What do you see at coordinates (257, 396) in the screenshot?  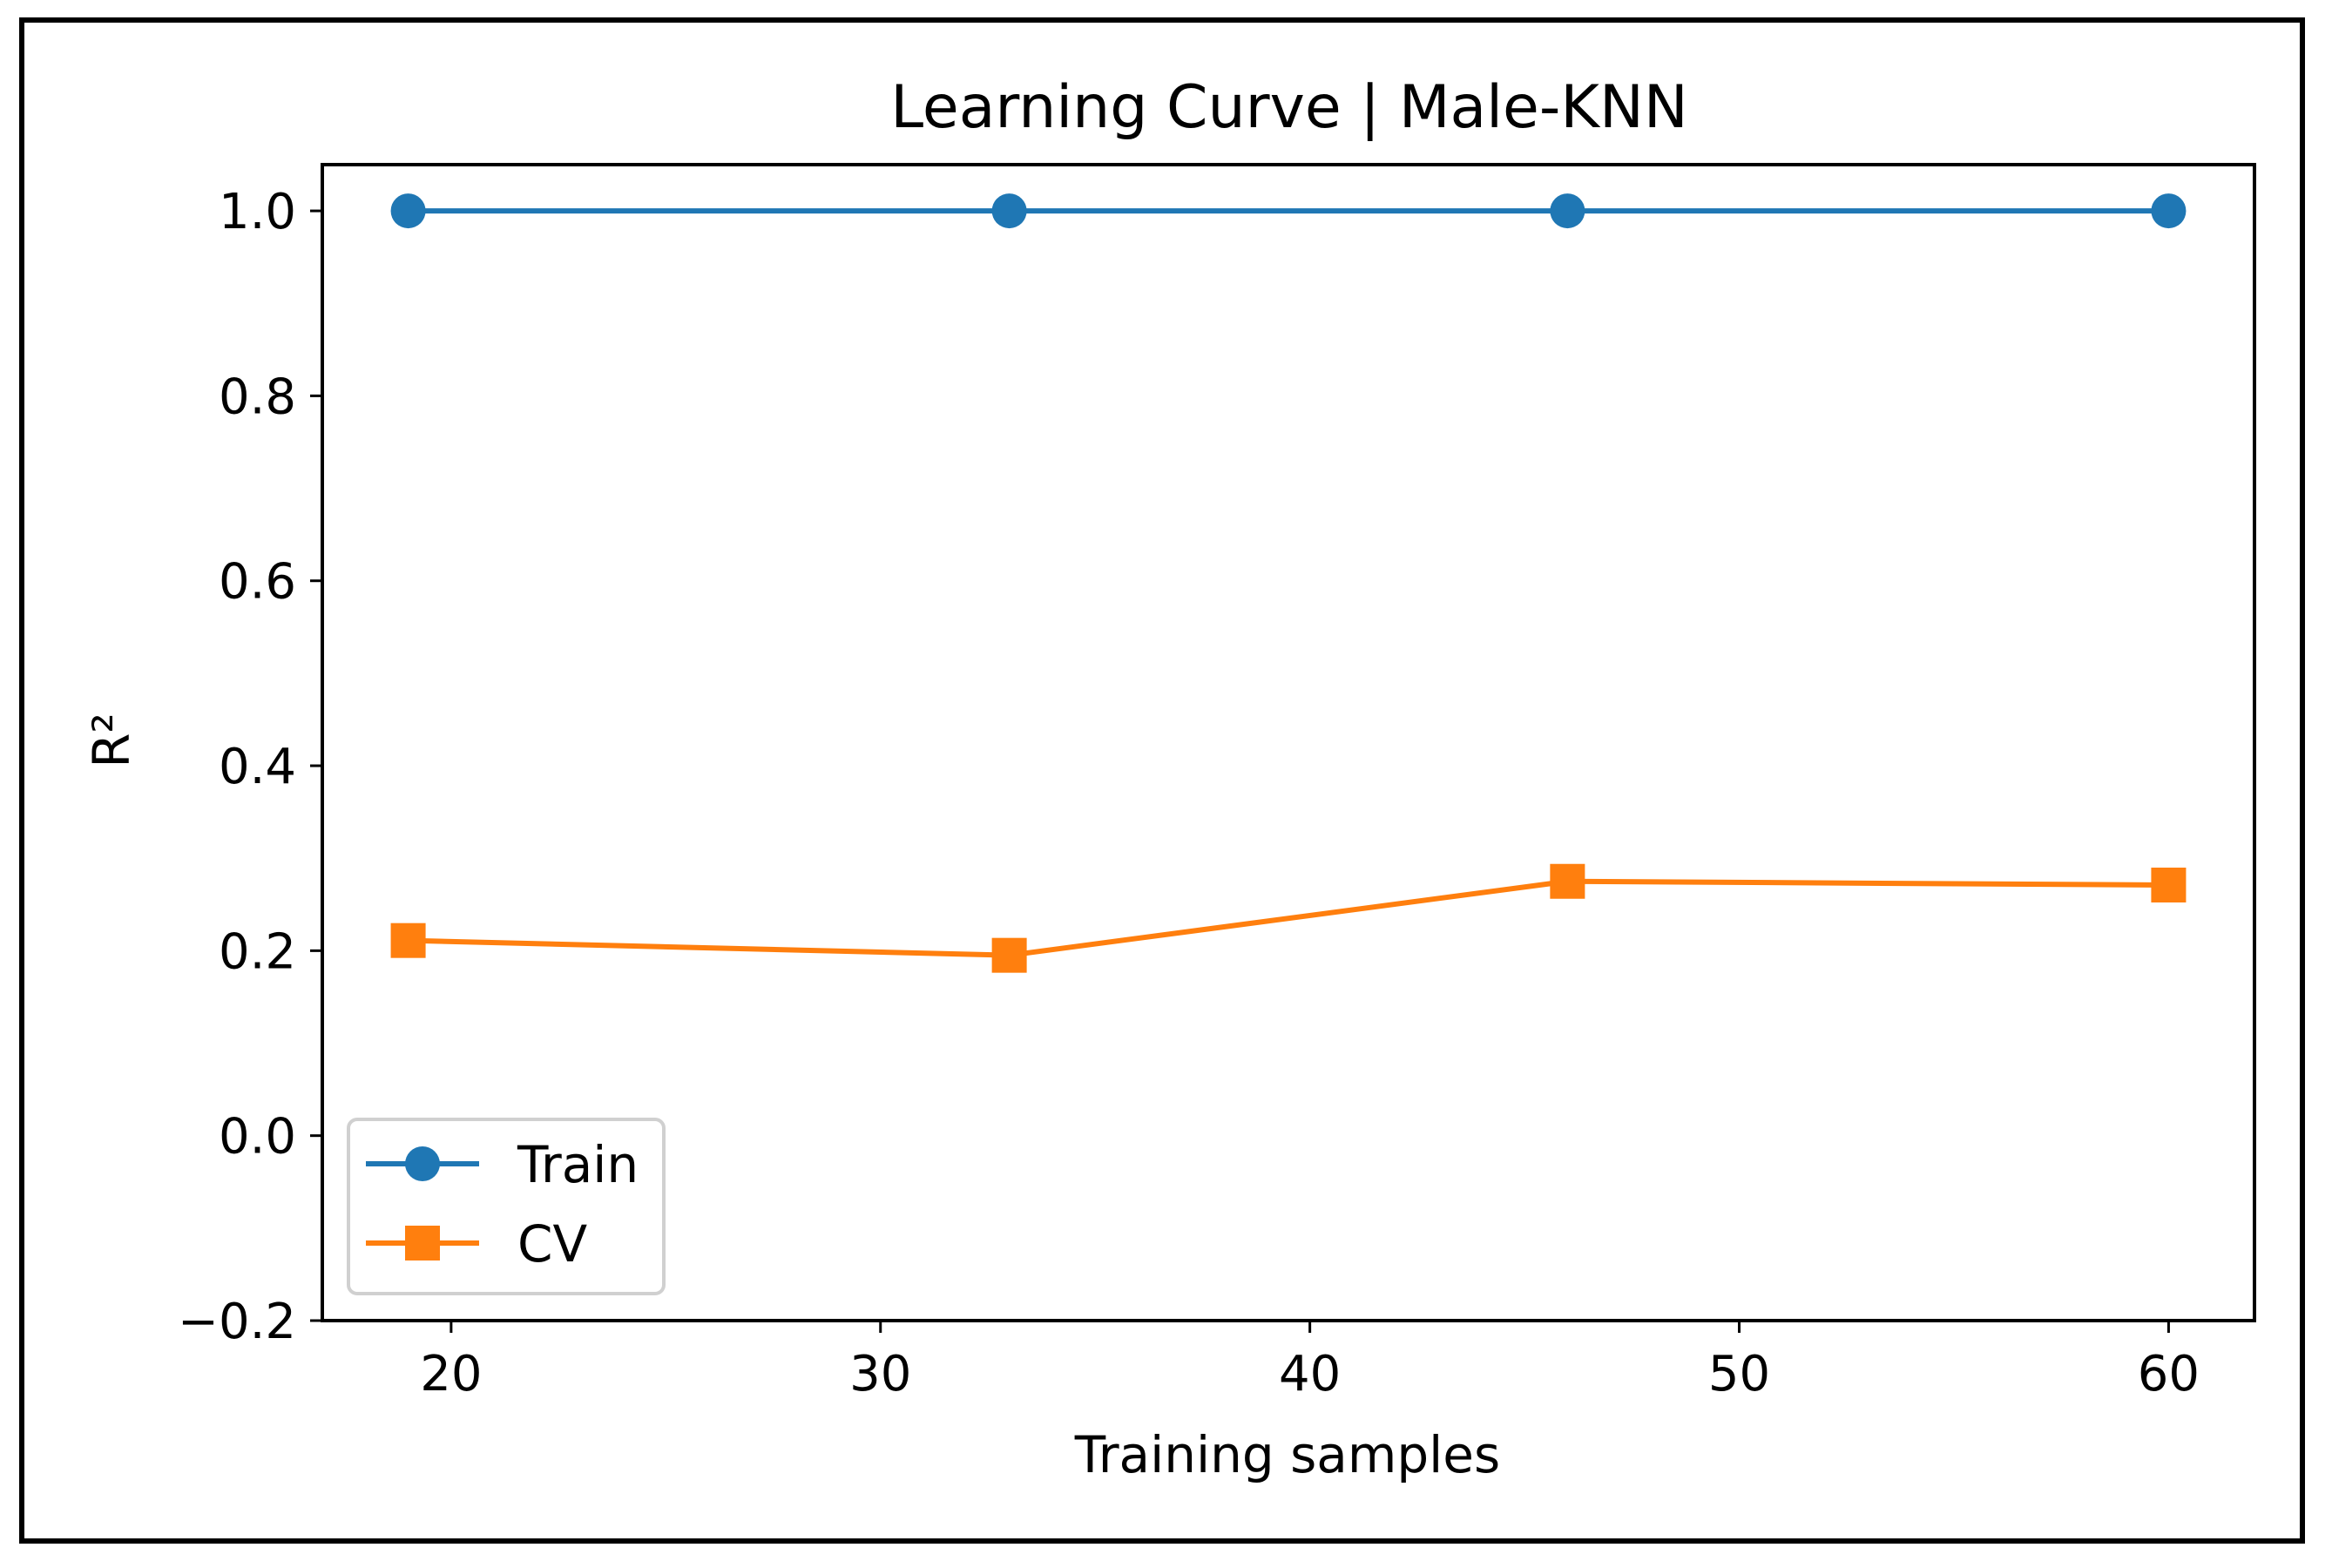 I see `y-tick-label-0.8: 0.8` at bounding box center [257, 396].